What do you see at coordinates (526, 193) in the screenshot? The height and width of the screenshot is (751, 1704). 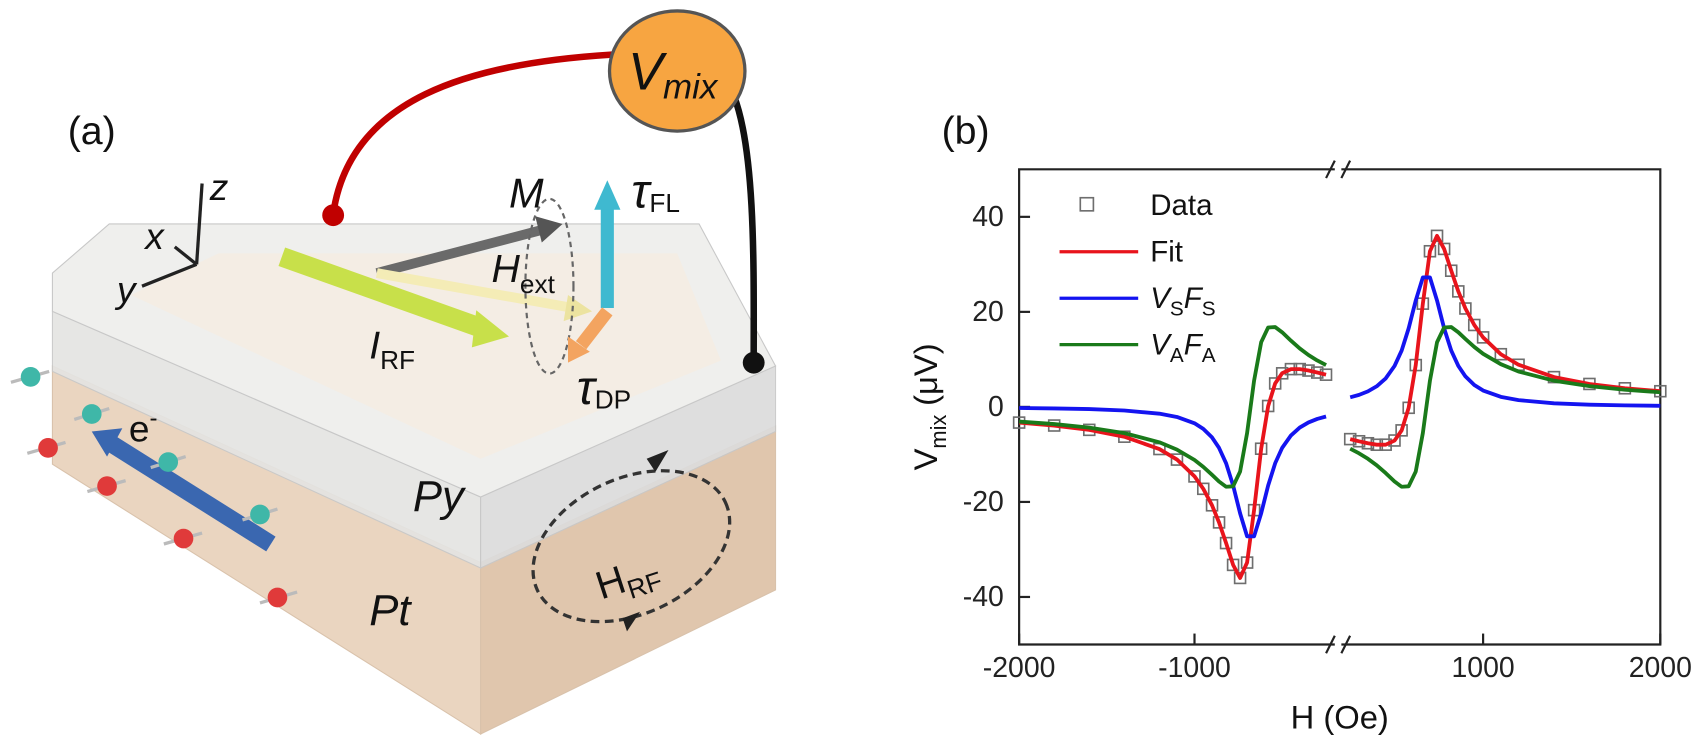 I see `m-label: M` at bounding box center [526, 193].